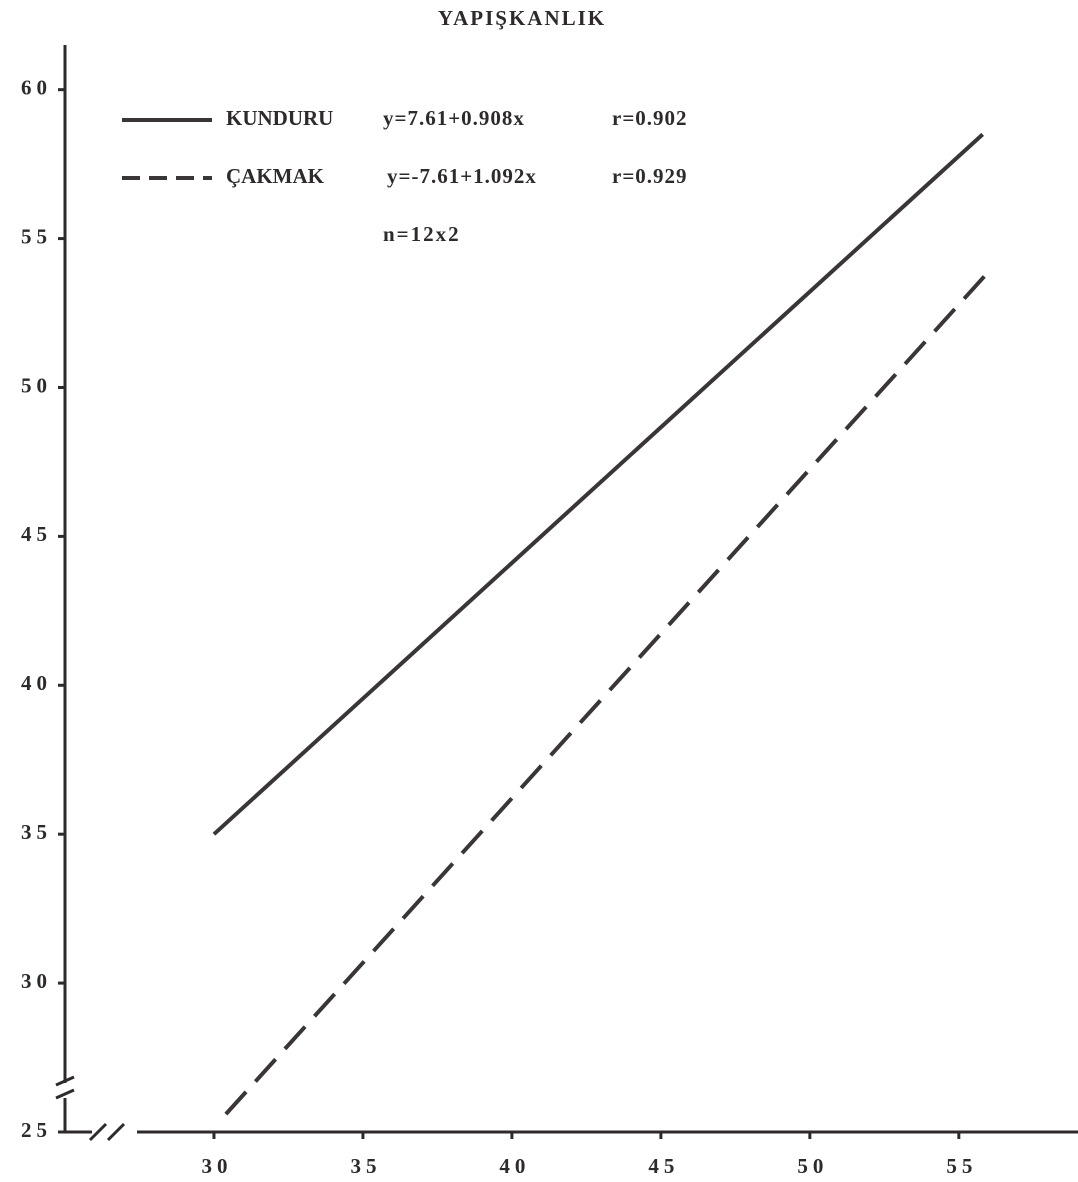  Describe the element at coordinates (36, 236) in the screenshot. I see `y-tick-label: 55` at that location.